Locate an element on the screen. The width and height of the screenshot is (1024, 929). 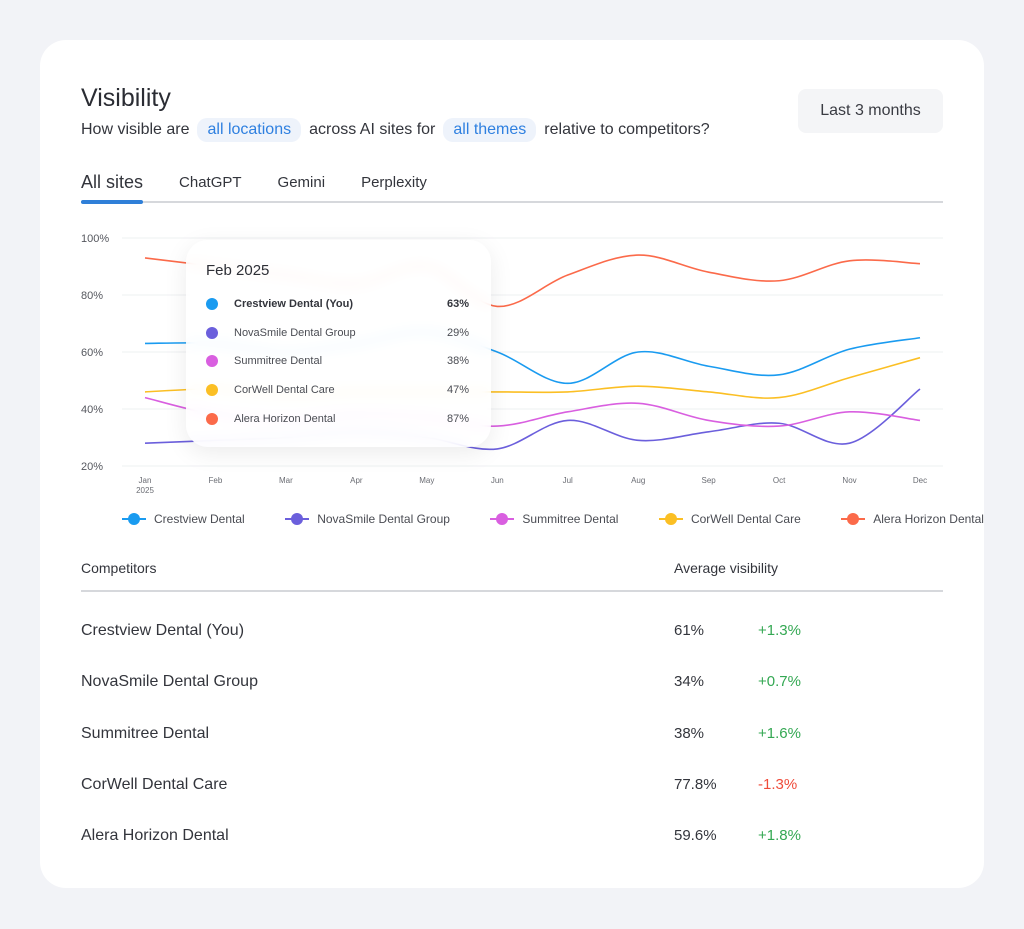
x-tick-label: Aug is located at coordinates (638, 480).